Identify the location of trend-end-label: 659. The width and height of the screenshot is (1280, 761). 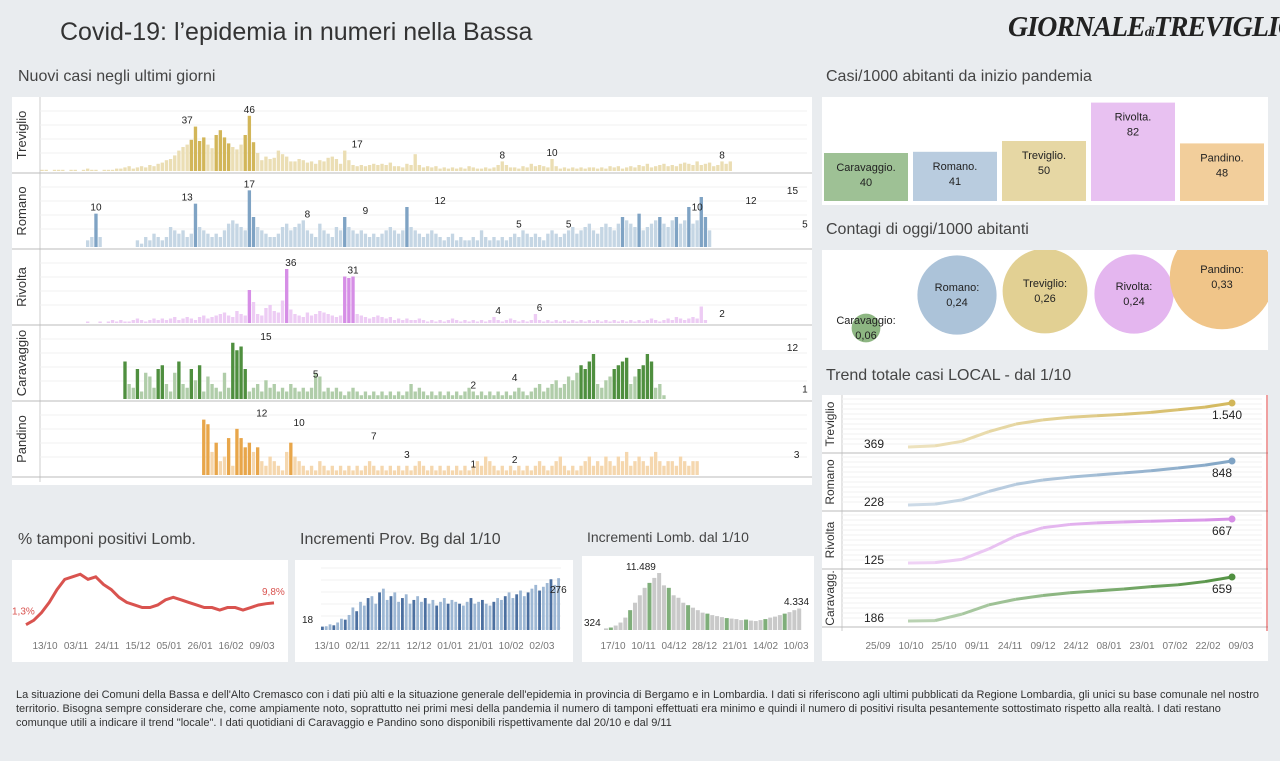
(1222, 589).